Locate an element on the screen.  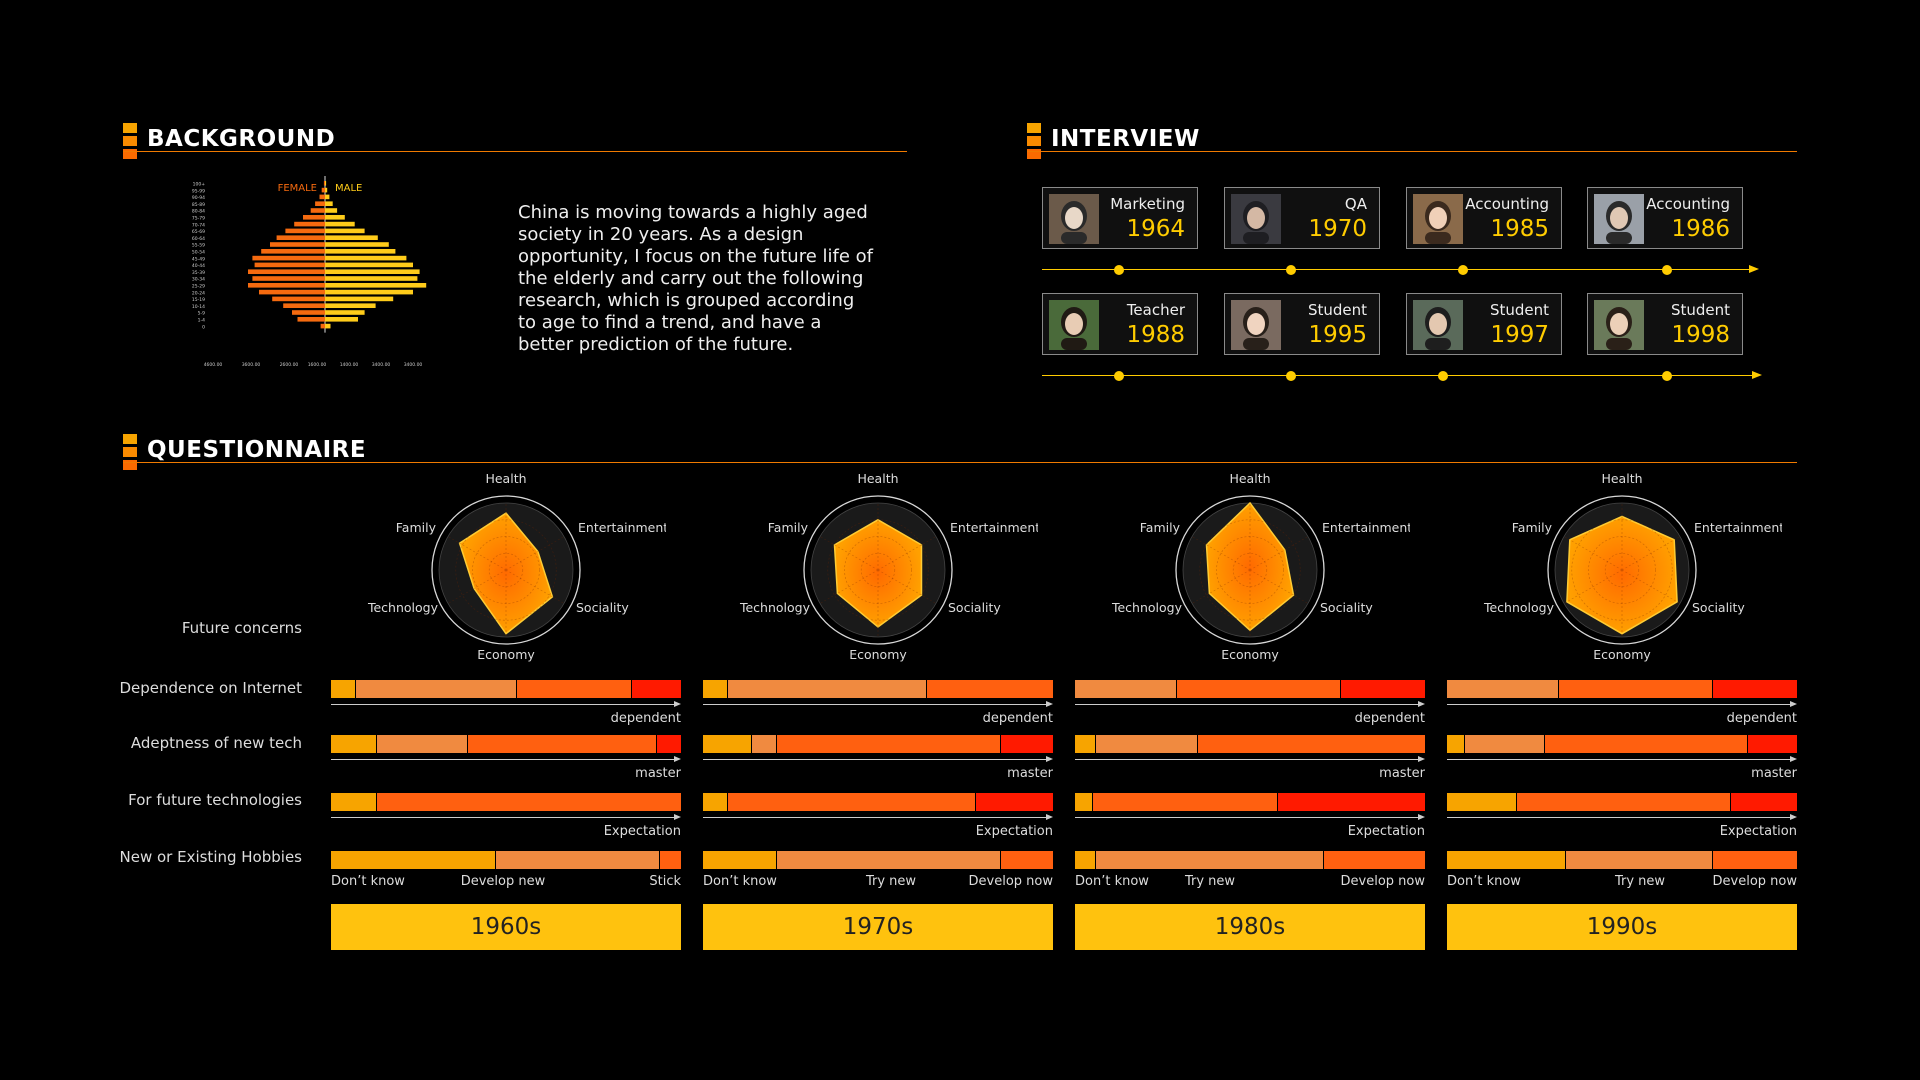
hobby-scale-label: Try new is located at coordinates (891, 881).